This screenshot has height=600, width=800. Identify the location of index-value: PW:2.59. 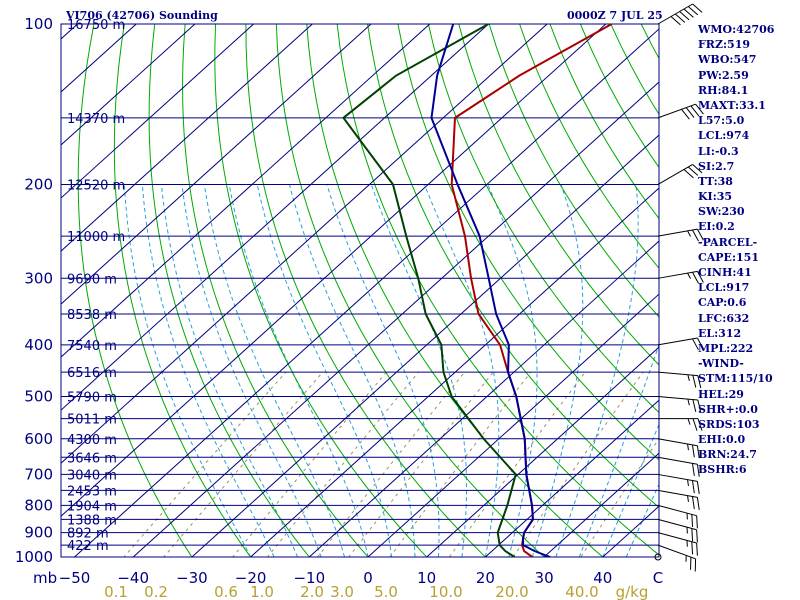
(723, 75).